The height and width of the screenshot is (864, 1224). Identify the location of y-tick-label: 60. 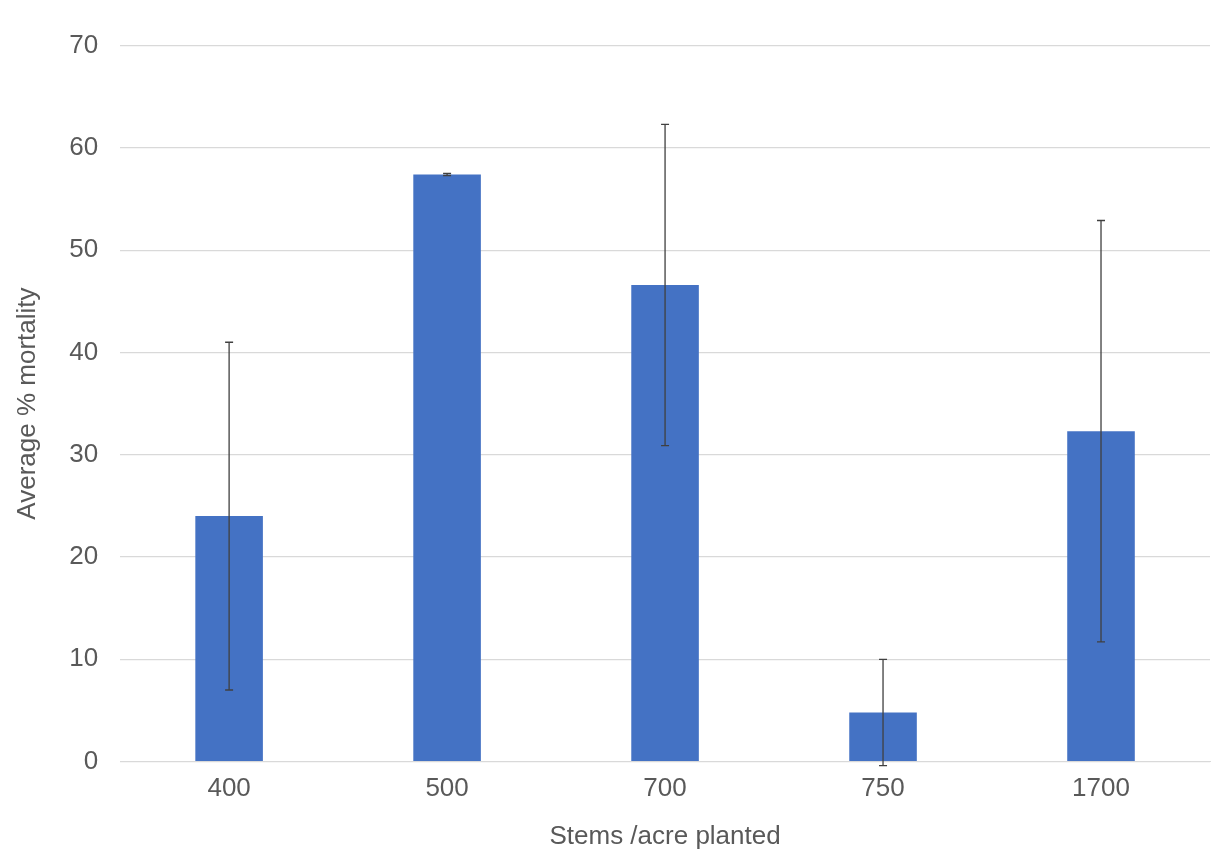
(84, 146).